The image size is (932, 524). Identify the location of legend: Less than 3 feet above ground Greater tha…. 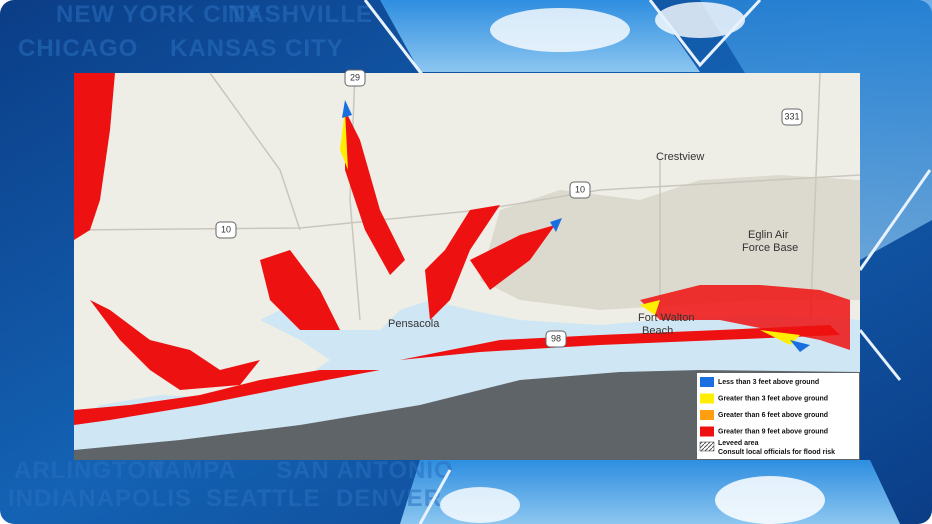
(778, 416).